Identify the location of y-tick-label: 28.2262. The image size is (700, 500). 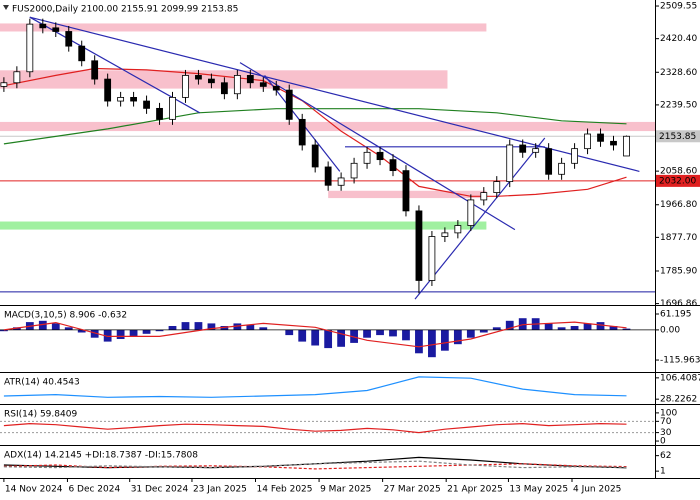
(678, 400).